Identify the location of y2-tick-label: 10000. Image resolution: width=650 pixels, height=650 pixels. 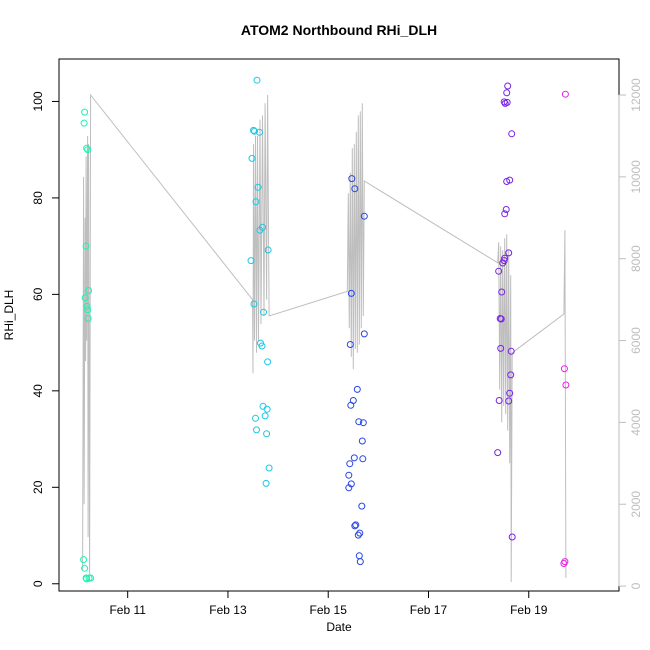
(636, 177).